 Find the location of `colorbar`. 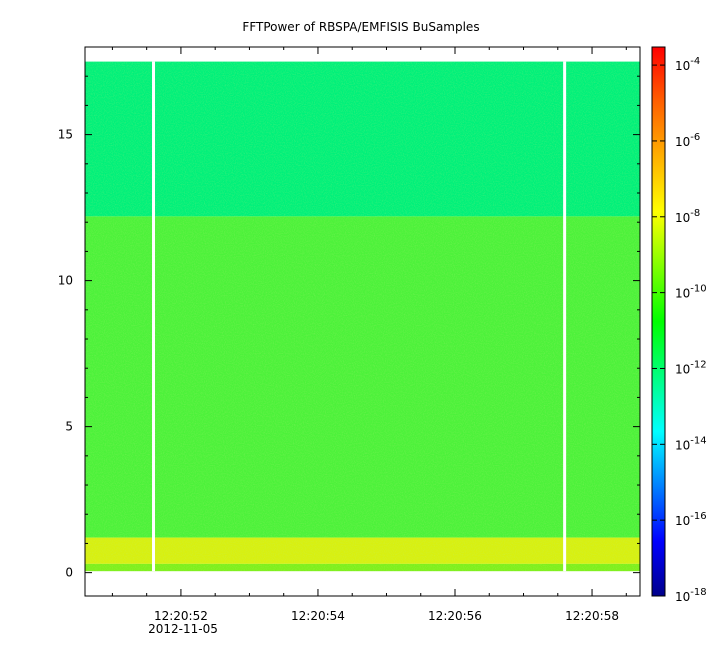

colorbar is located at coordinates (658, 321).